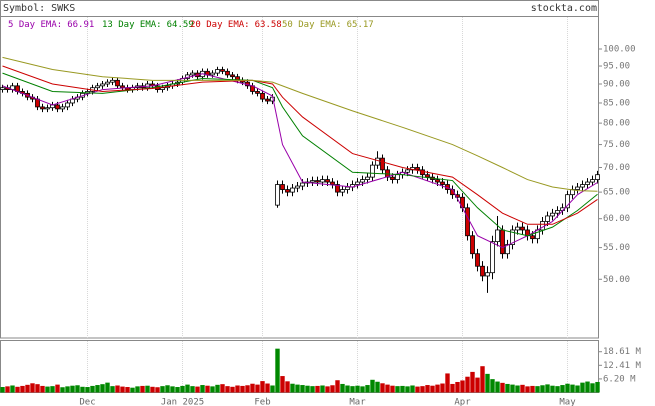 This screenshot has height=406, width=655. I want to click on y-tick-label: 80.00, so click(616, 124).